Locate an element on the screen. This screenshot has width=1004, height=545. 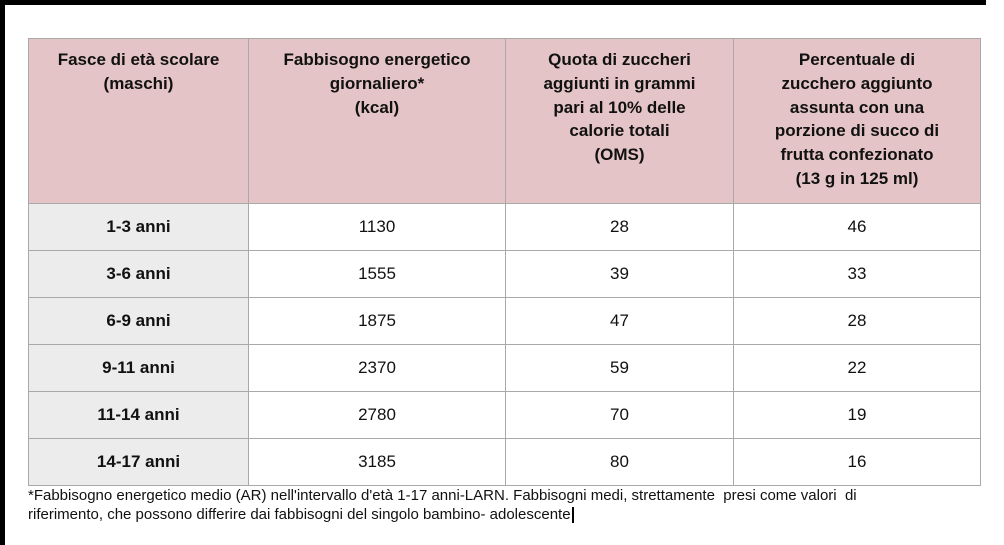
age-group-cell: 11-14 anni is located at coordinates (138, 415).